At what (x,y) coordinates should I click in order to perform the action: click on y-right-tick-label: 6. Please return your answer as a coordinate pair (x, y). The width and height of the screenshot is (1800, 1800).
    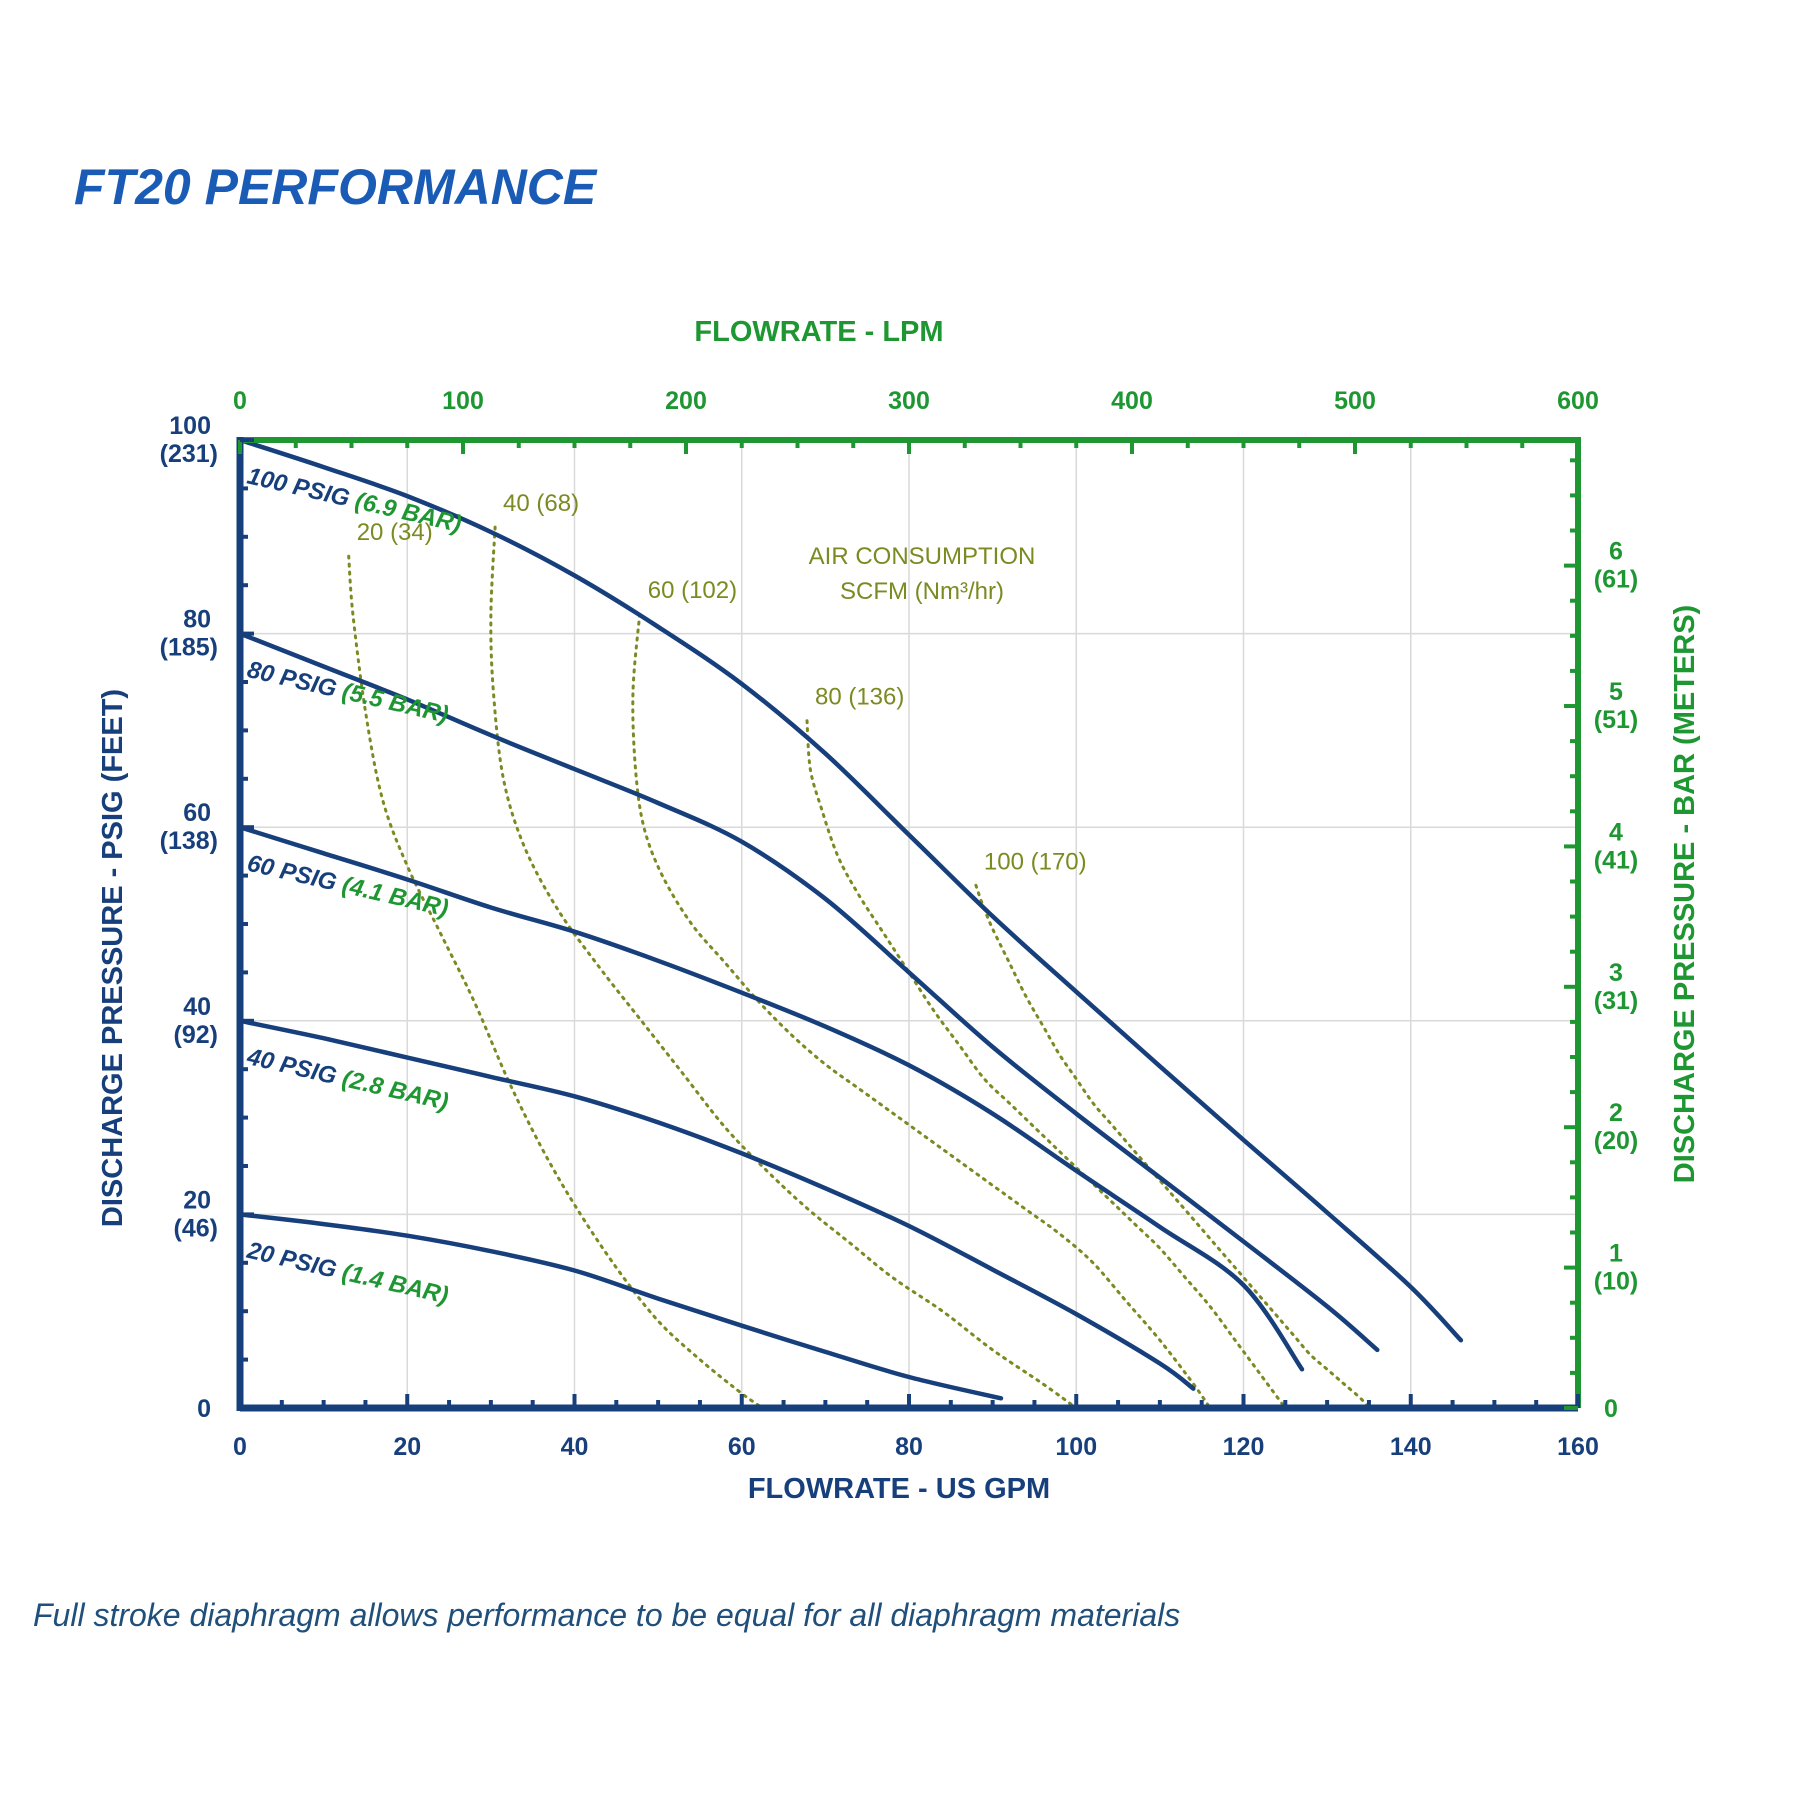
    Looking at the image, I should click on (1616, 552).